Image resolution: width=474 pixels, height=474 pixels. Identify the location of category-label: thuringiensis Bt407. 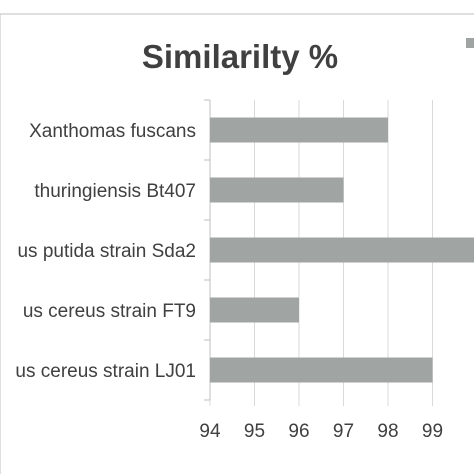
(115, 191).